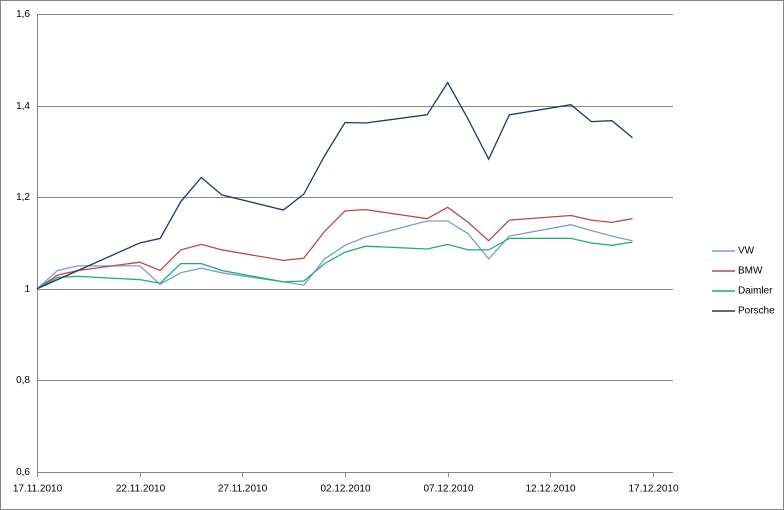 The width and height of the screenshot is (784, 510). Describe the element at coordinates (653, 489) in the screenshot. I see `x-tick-label: 17.12.2010` at that location.